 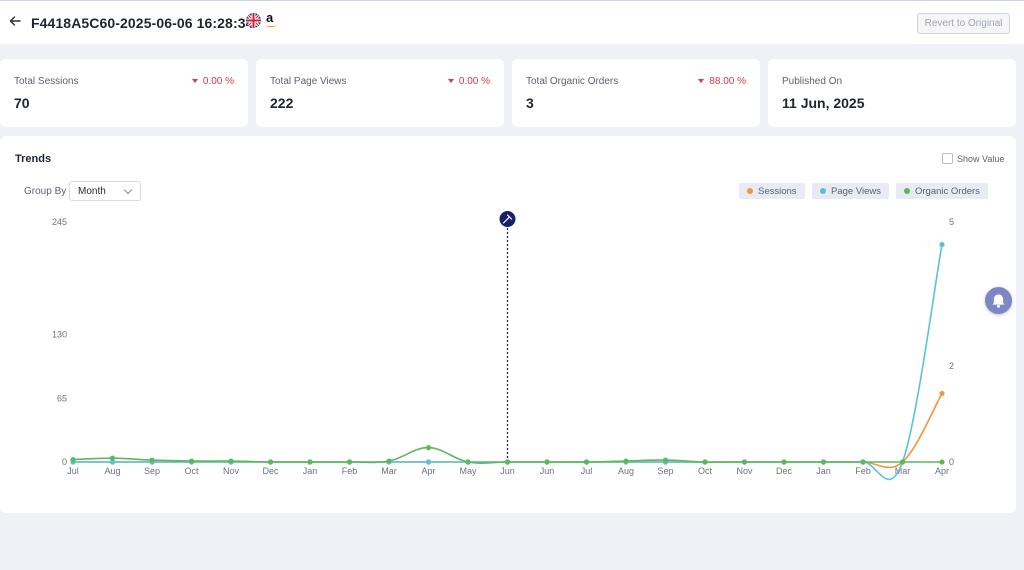 I want to click on y-left-tick-label: 245, so click(x=59, y=222).